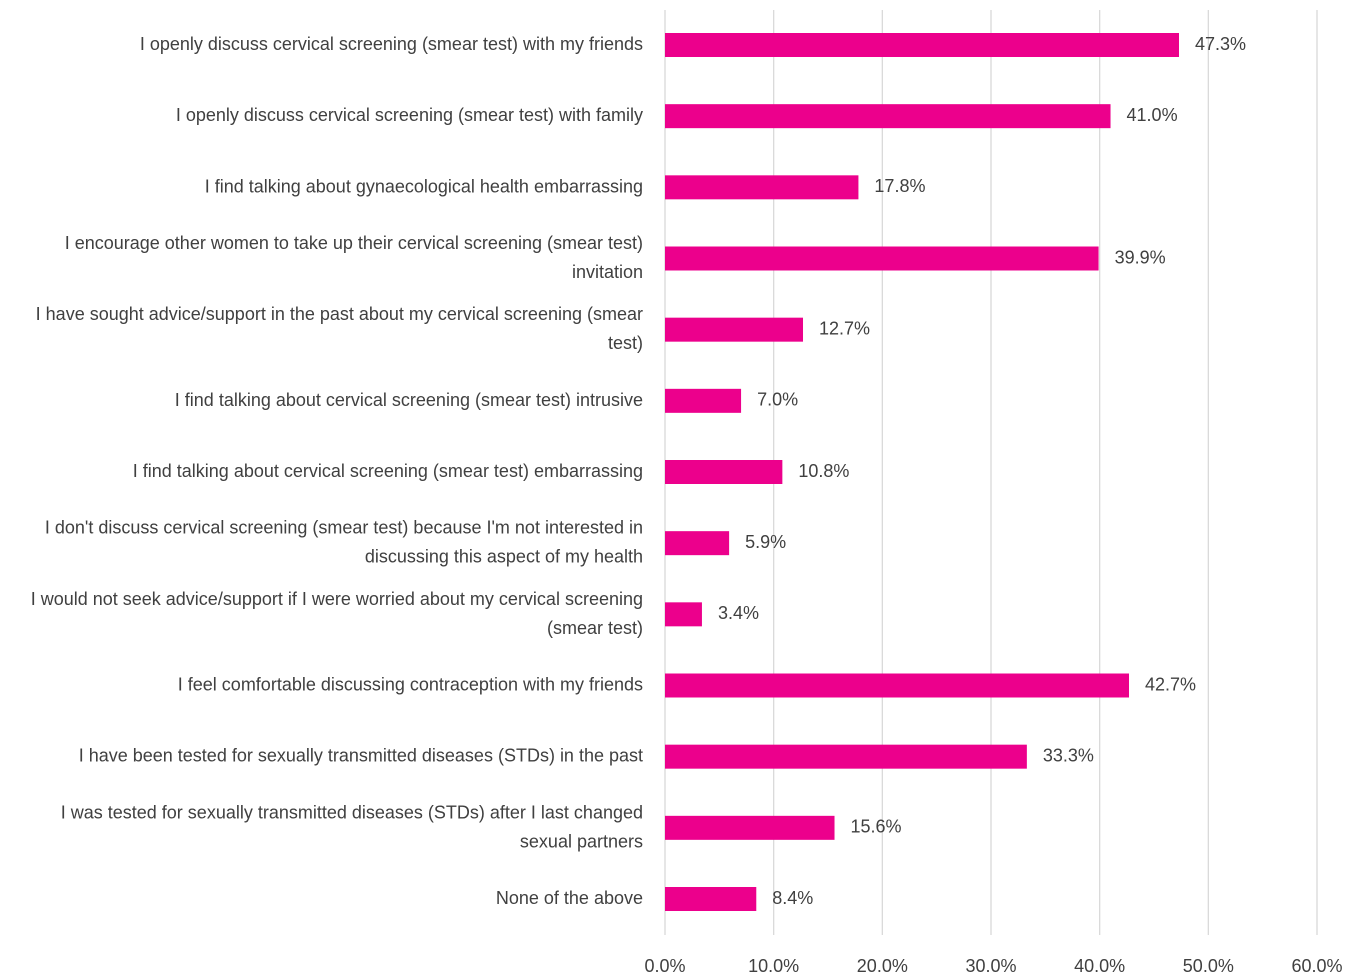 The height and width of the screenshot is (980, 1362). Describe the element at coordinates (882, 966) in the screenshot. I see `x-tick-label: 20.0%` at that location.